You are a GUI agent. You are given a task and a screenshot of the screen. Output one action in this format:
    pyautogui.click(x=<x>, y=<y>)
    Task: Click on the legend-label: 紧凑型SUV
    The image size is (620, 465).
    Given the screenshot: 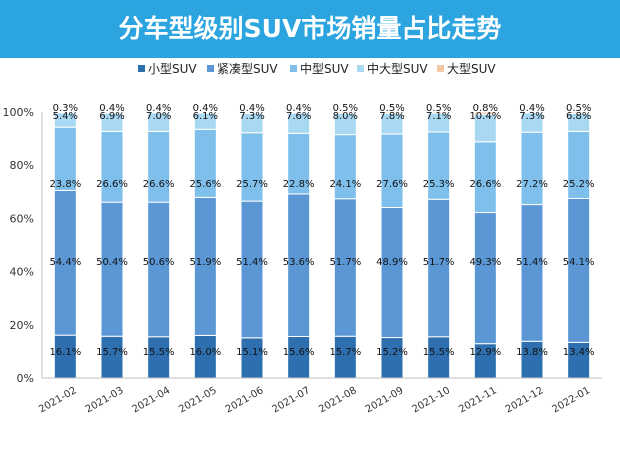 What is the action you would take?
    pyautogui.click(x=247, y=69)
    